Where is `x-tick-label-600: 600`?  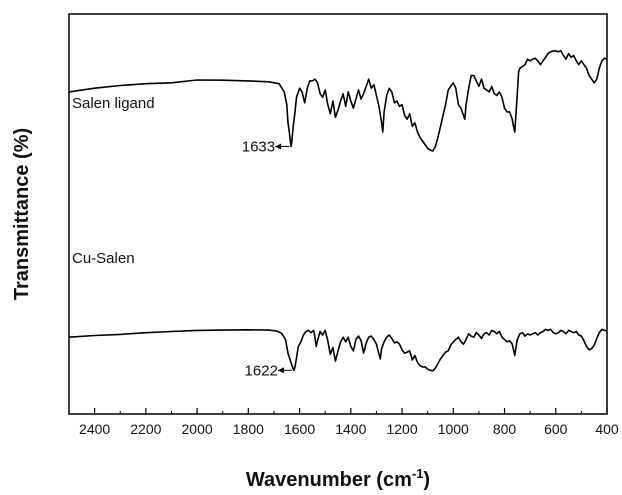
x-tick-label-600: 600 is located at coordinates (556, 429).